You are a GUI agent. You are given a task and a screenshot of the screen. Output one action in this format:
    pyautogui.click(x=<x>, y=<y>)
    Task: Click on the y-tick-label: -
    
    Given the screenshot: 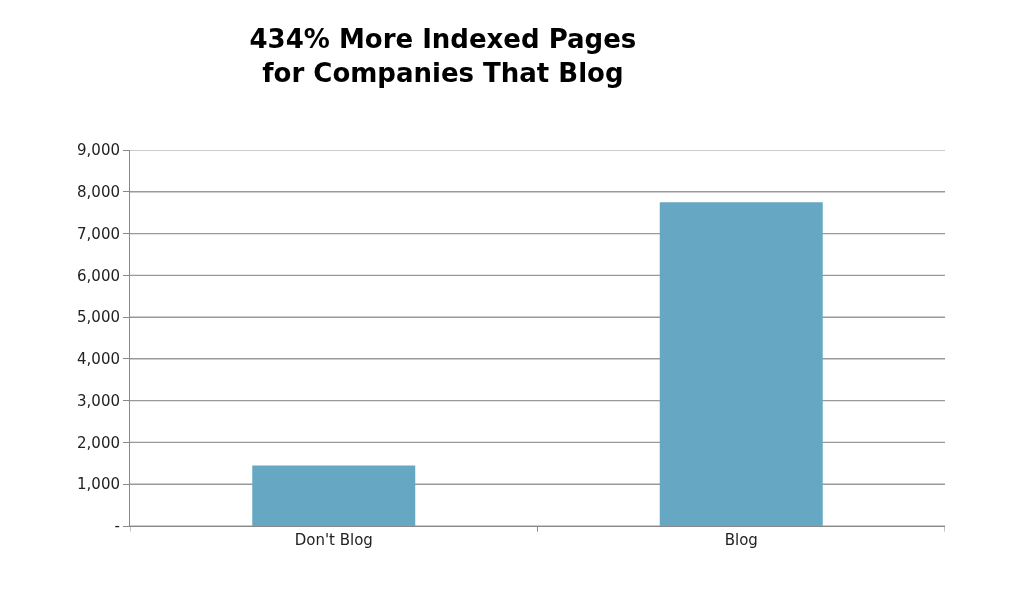 What is the action you would take?
    pyautogui.click(x=117, y=526)
    